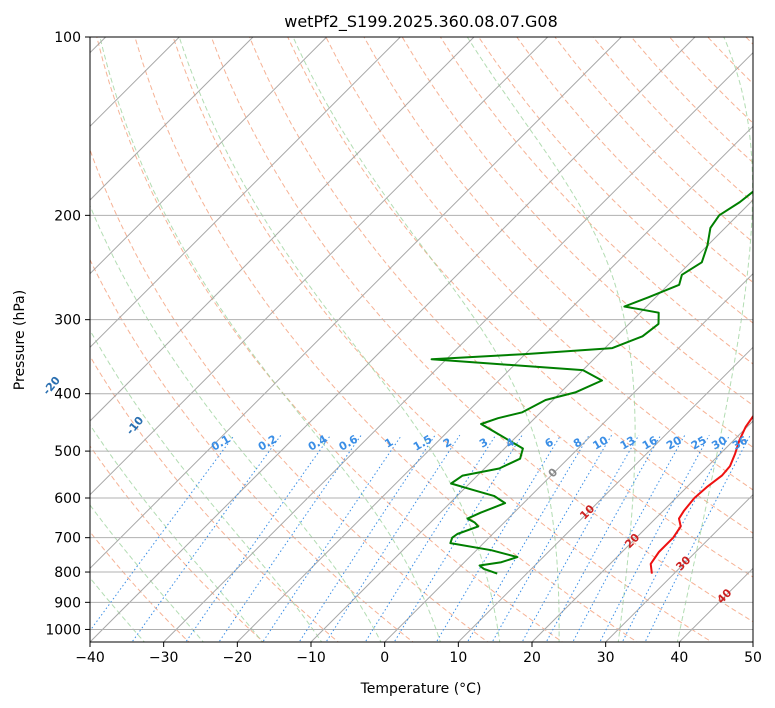 The width and height of the screenshot is (775, 708). What do you see at coordinates (421, 22) in the screenshot?
I see `chart-title: wetPf2_S199.2025.360.08.07.G08` at bounding box center [421, 22].